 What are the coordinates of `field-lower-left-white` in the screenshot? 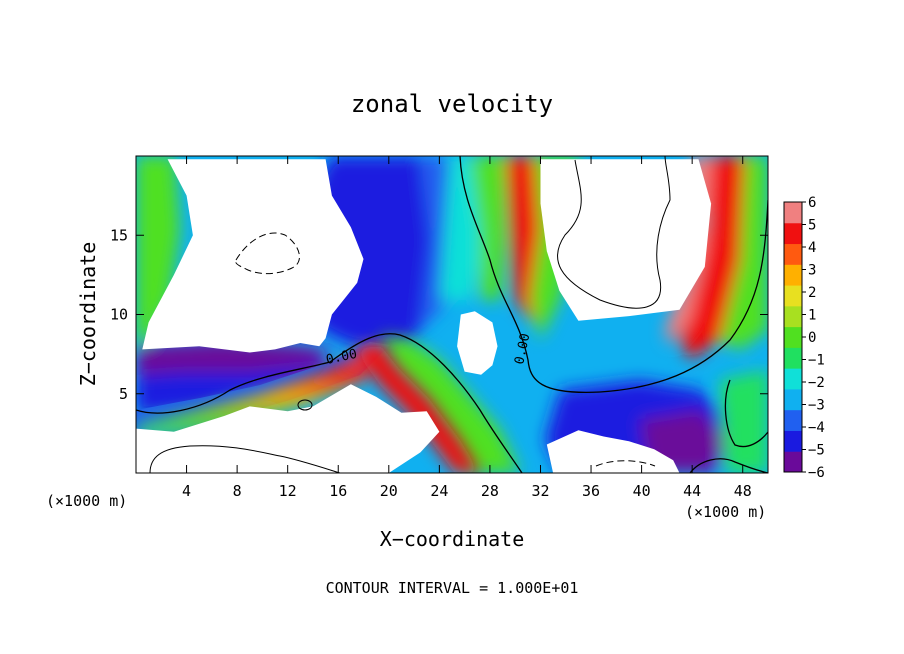 It's located at (288, 428).